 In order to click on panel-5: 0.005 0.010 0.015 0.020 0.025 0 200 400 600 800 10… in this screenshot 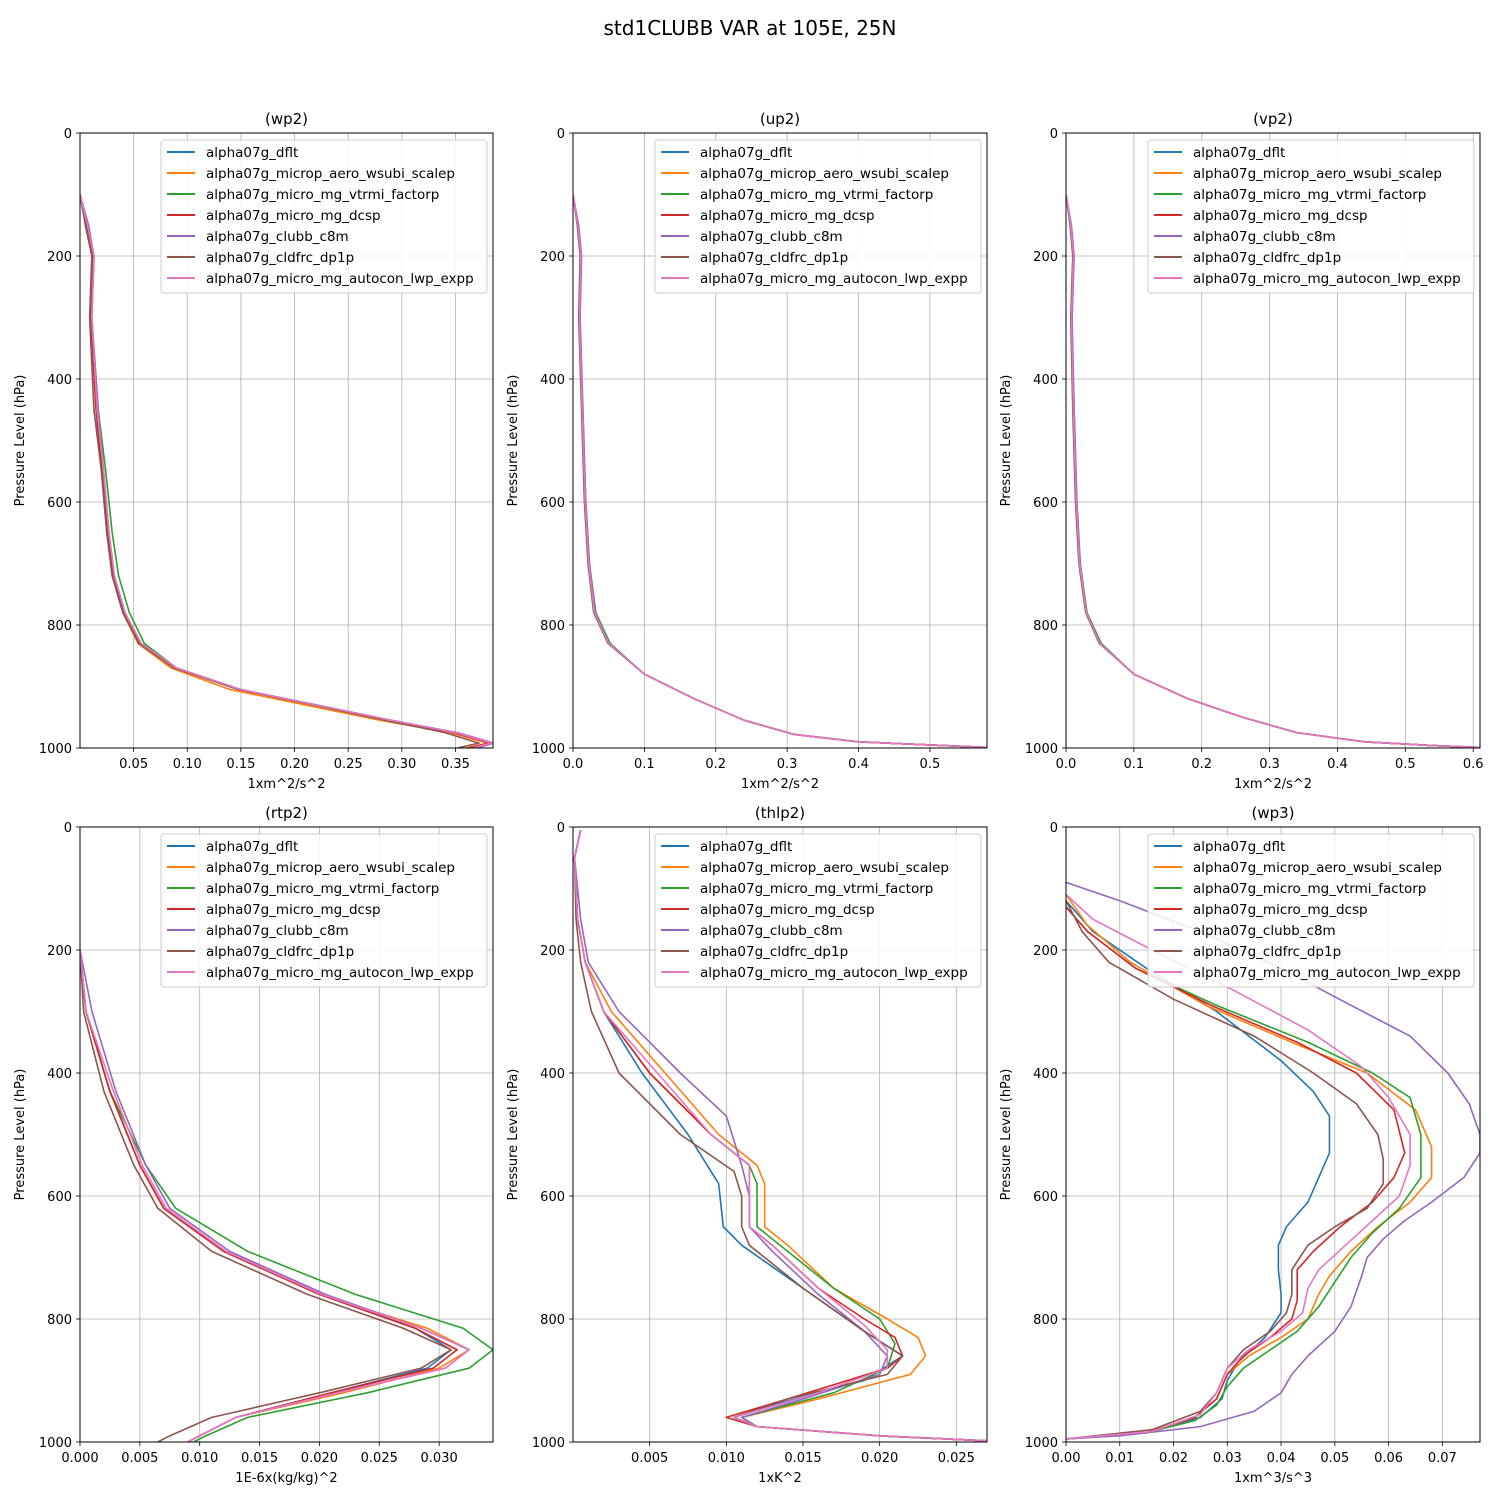, I will do `click(747, 1145)`.